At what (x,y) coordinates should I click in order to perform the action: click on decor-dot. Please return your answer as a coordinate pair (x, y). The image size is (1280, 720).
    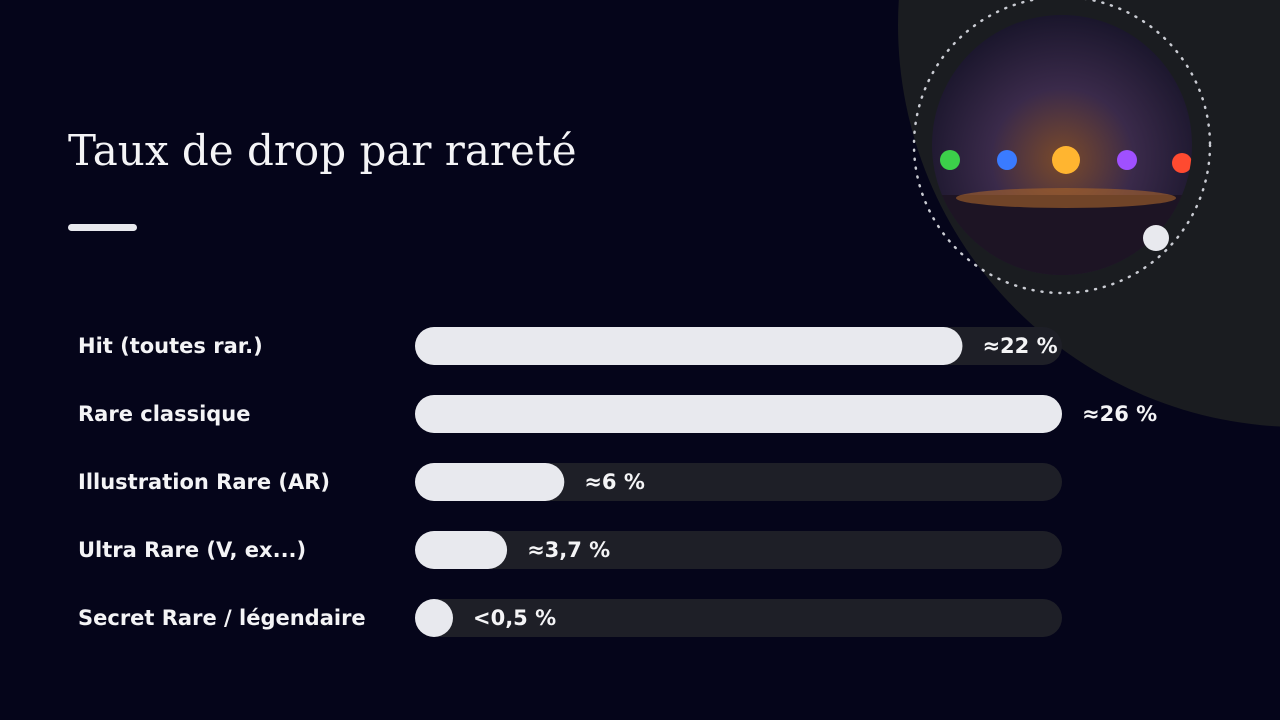
    Looking at the image, I should click on (1156, 238).